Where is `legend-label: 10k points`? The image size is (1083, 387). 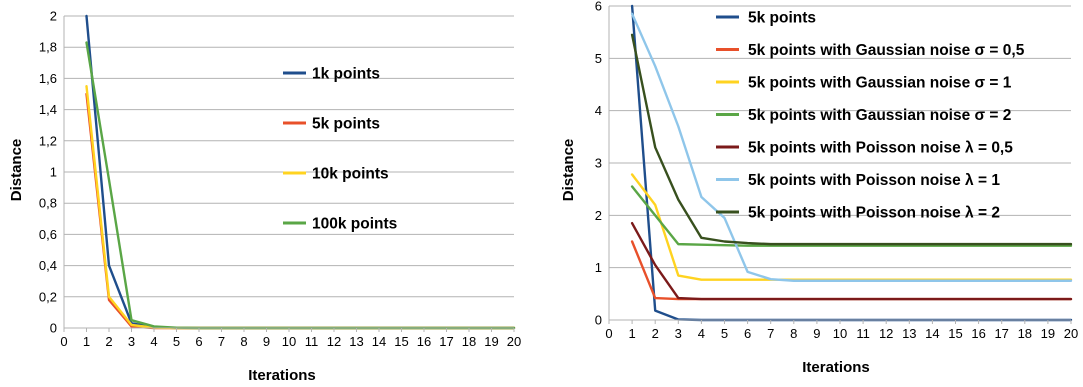 legend-label: 10k points is located at coordinates (350, 174).